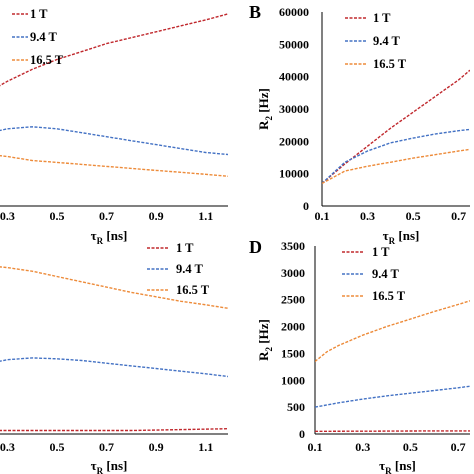 The height and width of the screenshot is (474, 474). What do you see at coordinates (294, 12) in the screenshot?
I see `y-tick-label: 60000` at bounding box center [294, 12].